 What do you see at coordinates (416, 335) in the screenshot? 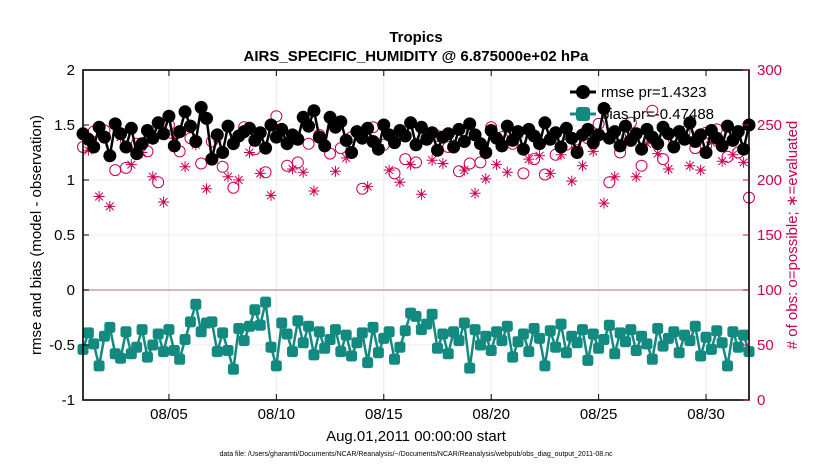
I see `bias-series` at bounding box center [416, 335].